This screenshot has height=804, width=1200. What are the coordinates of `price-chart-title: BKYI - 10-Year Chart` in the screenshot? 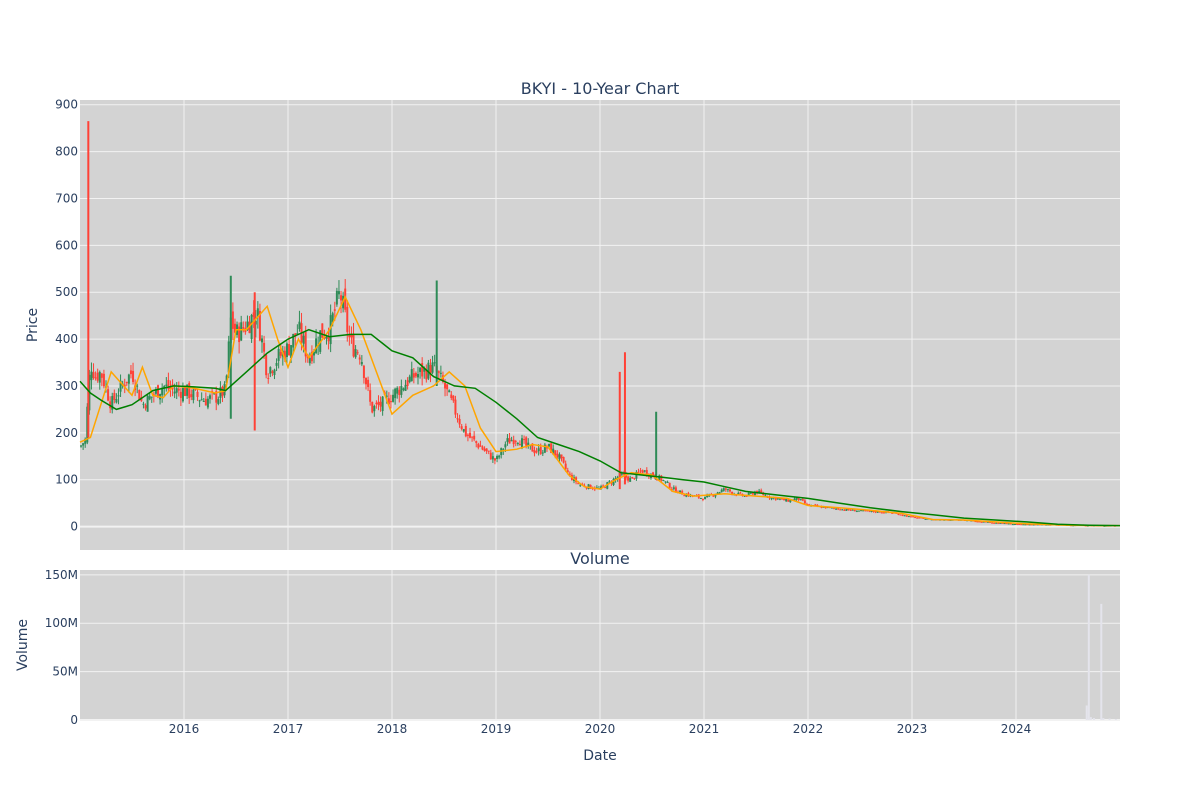 It's located at (600, 88).